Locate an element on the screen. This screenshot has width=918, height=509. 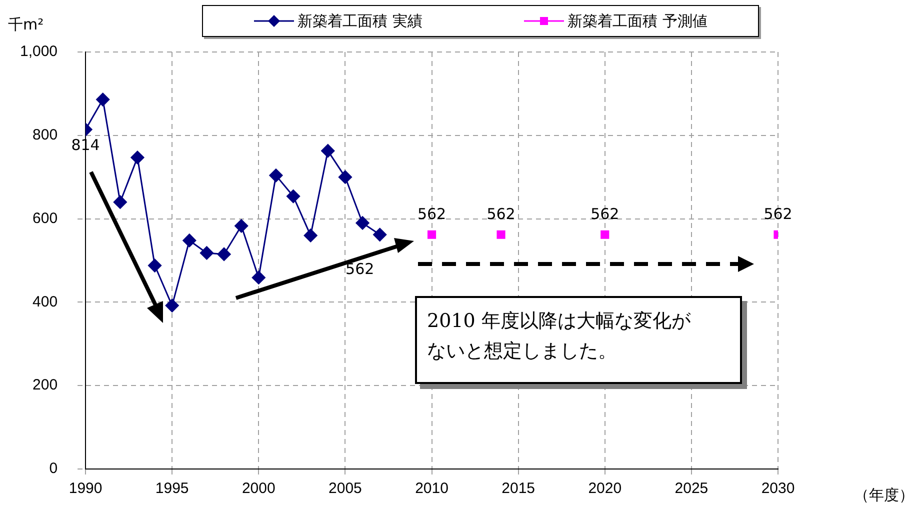
x-tick-label: 2000 is located at coordinates (259, 489).